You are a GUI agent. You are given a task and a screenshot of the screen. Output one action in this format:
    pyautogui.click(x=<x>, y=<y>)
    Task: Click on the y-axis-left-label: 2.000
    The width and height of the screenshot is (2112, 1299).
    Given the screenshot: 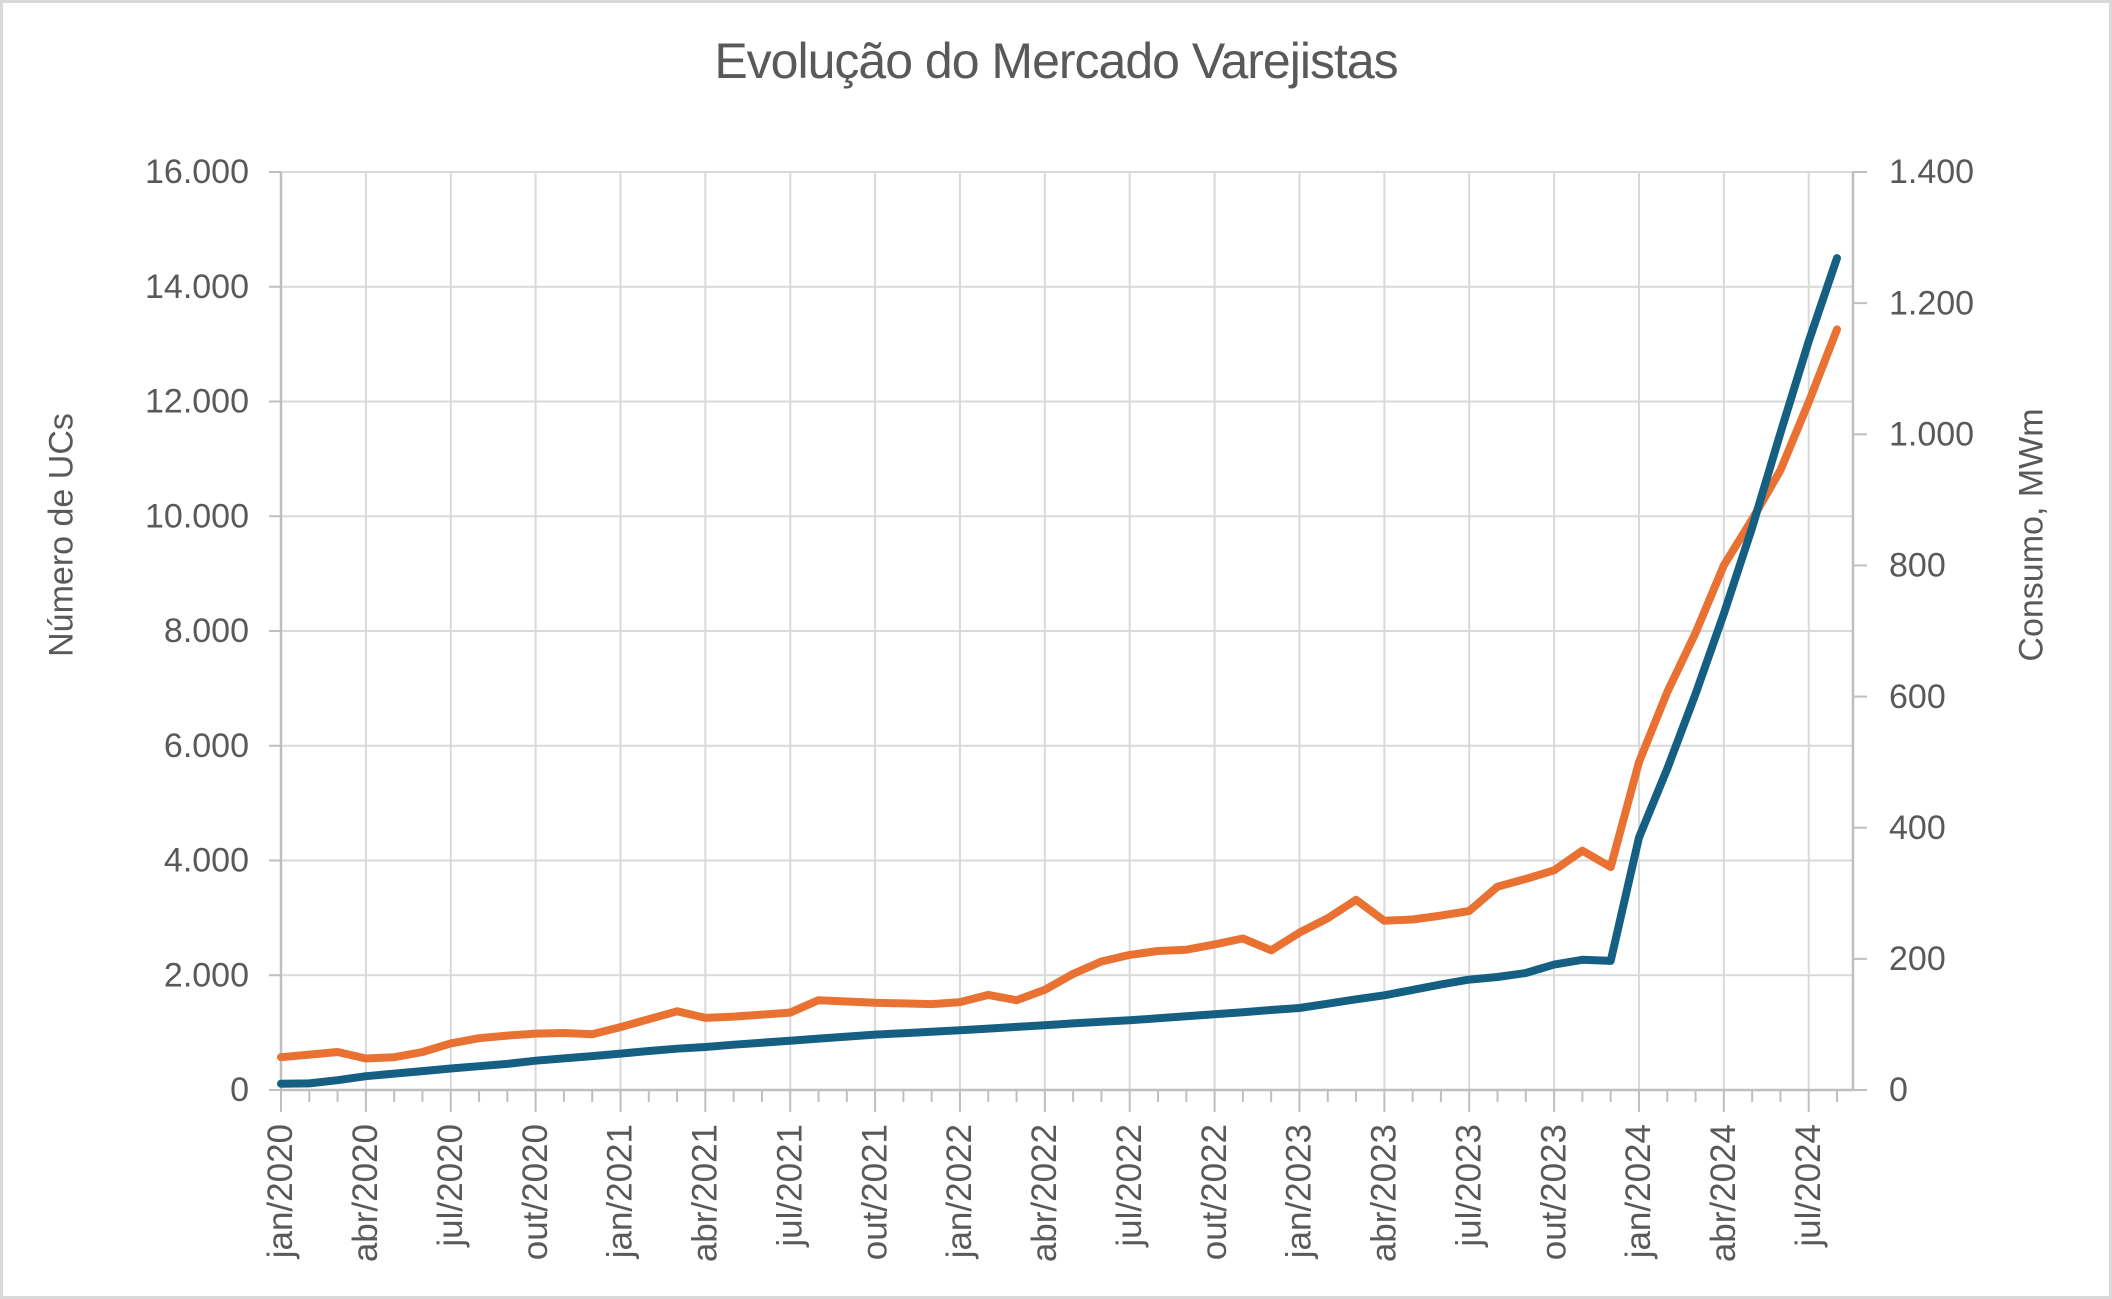 What is the action you would take?
    pyautogui.click(x=206, y=975)
    